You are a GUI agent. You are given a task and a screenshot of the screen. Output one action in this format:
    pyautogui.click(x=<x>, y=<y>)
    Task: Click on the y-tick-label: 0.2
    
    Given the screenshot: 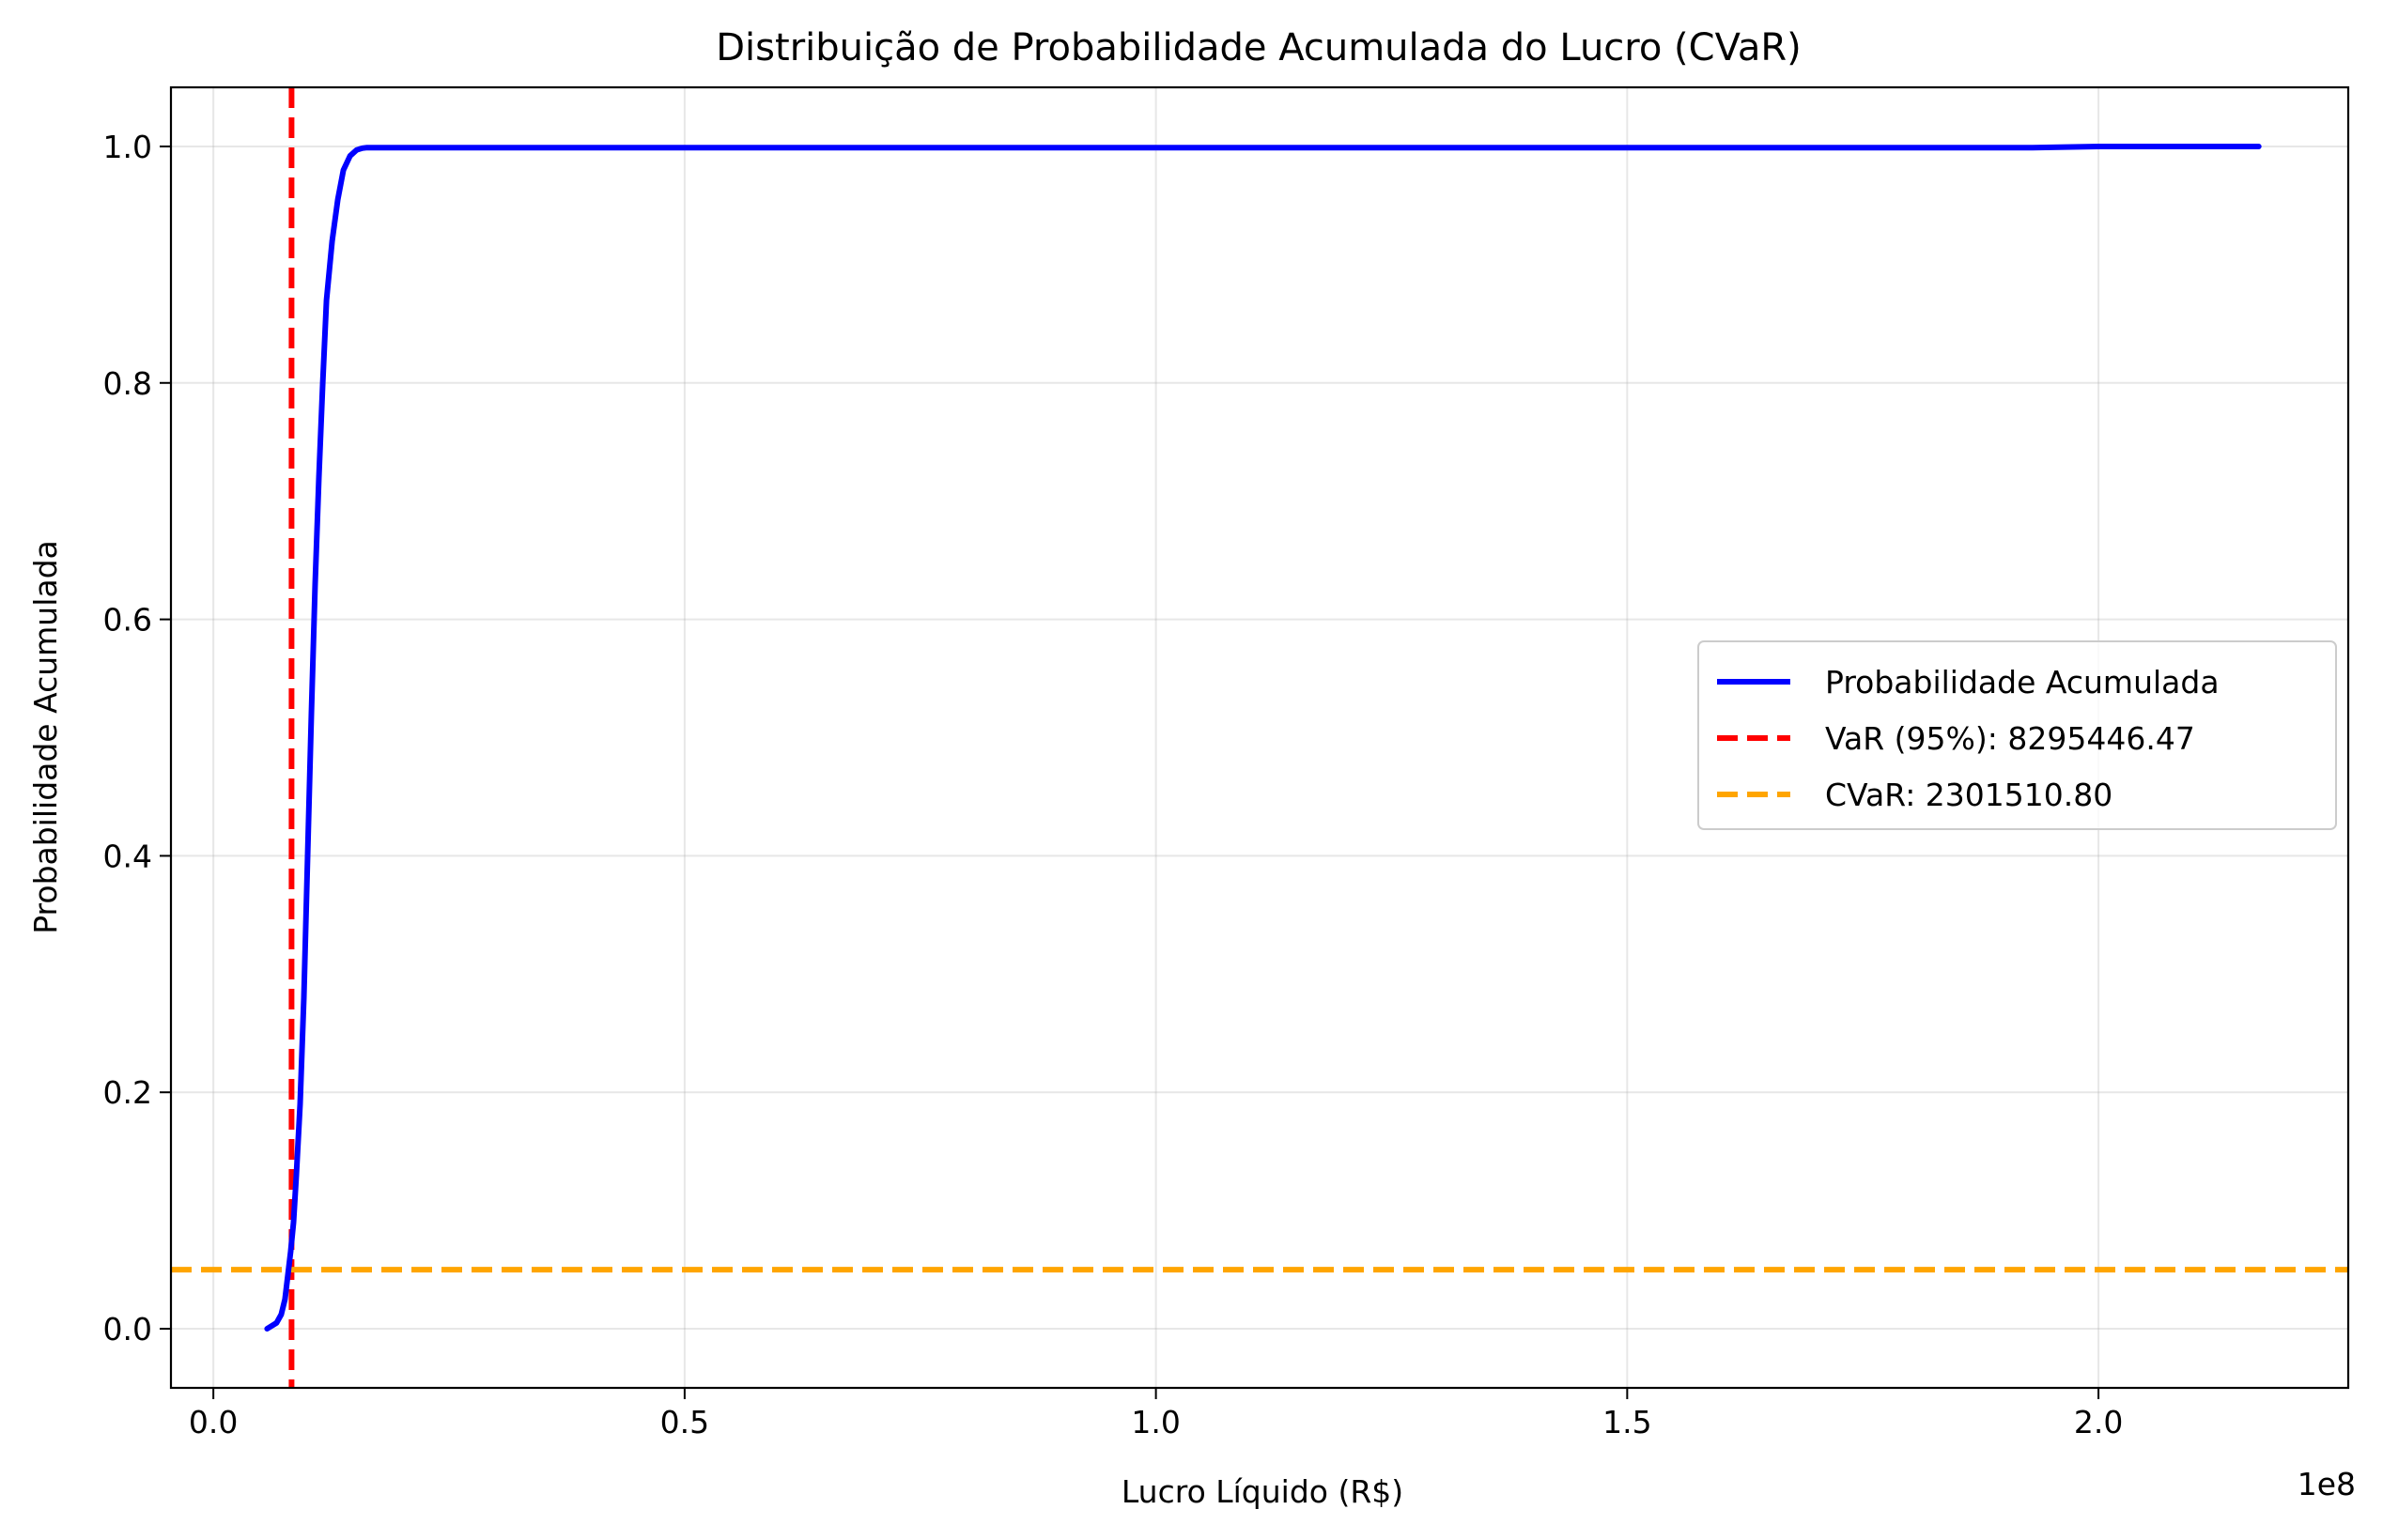 What is the action you would take?
    pyautogui.click(x=127, y=1092)
    